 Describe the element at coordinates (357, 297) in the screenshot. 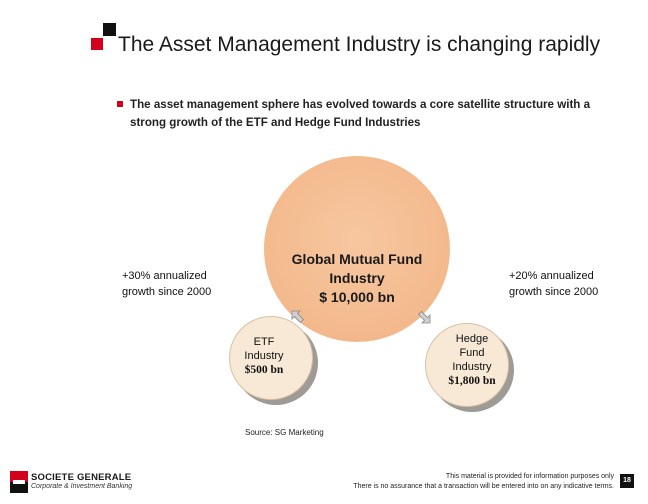

I see `center-line3: $ 10,000 bn` at that location.